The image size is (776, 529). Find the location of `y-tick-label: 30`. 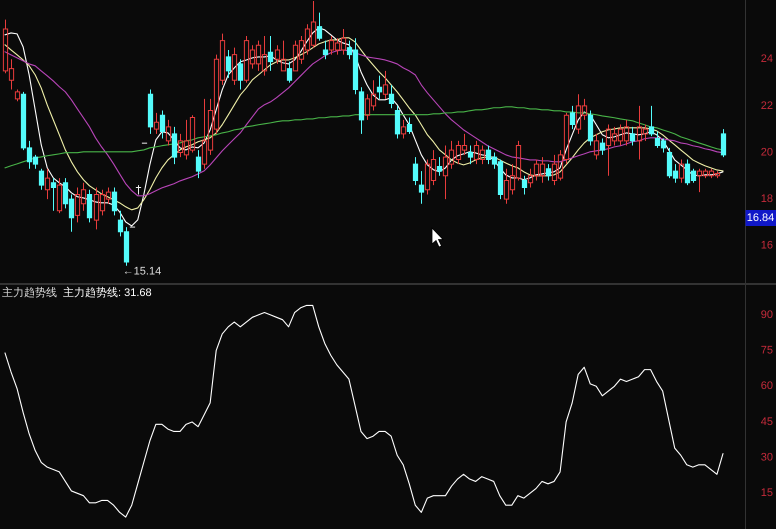

y-tick-label: 30 is located at coordinates (766, 458).